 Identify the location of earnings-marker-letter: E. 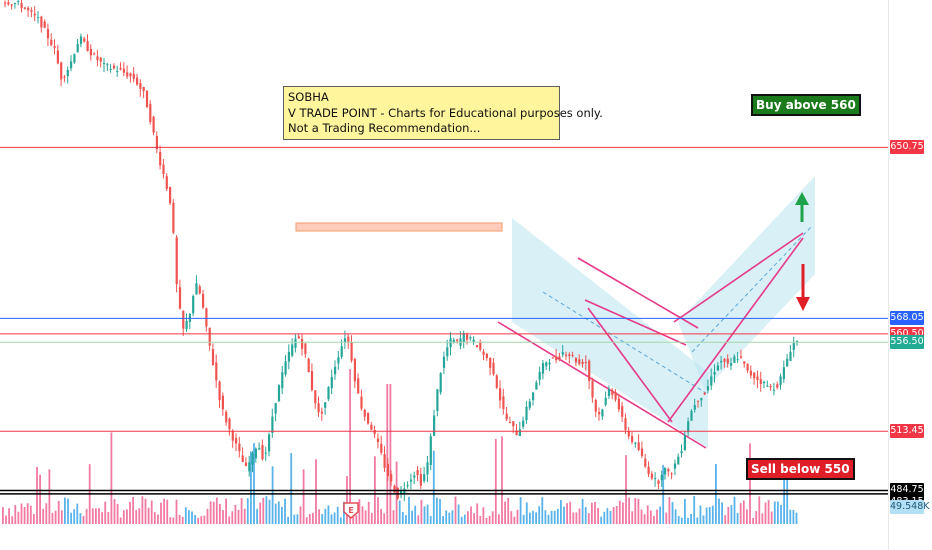
(350, 510).